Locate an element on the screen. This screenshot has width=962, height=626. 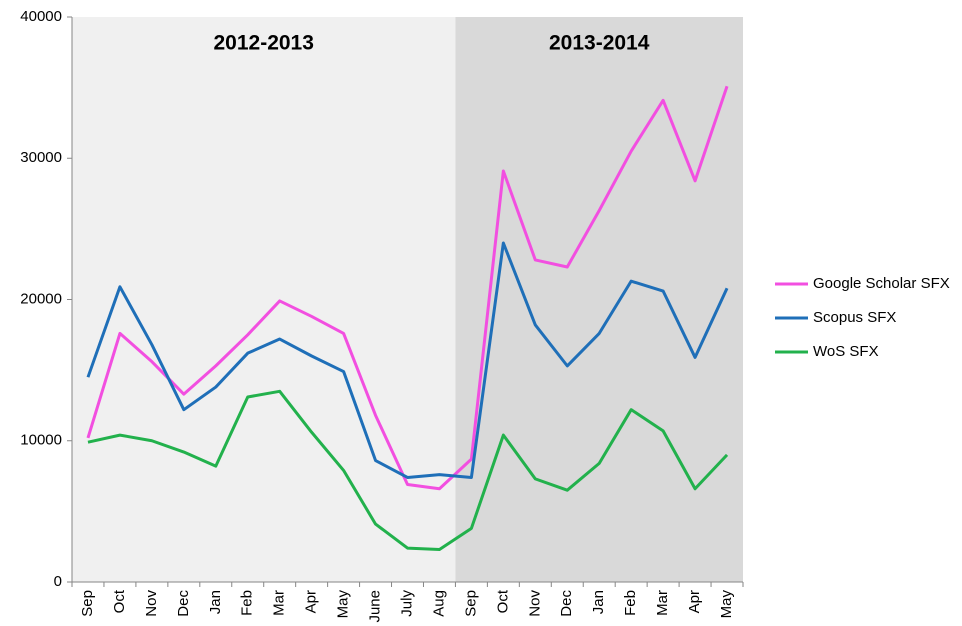
x-tick-label: July is located at coordinates (406, 603).